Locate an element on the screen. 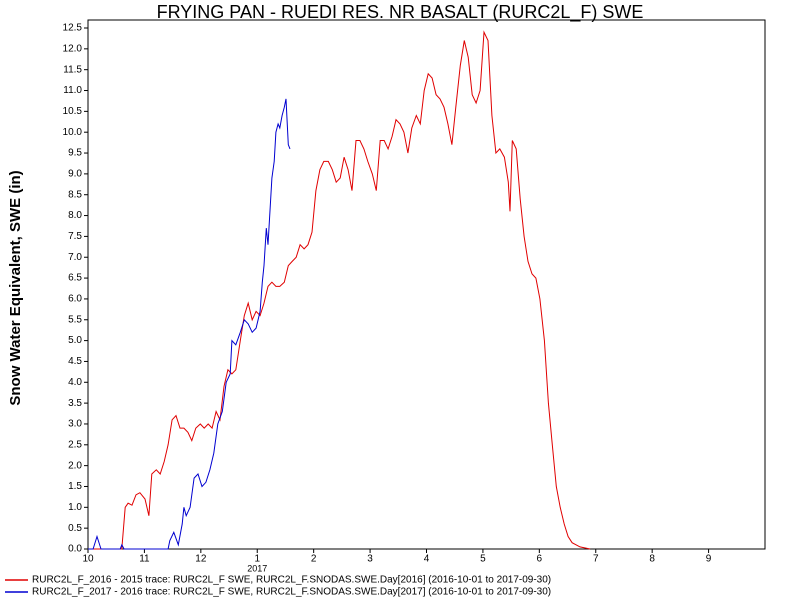 The width and height of the screenshot is (800, 600). y-tick-label: 1.0 is located at coordinates (75, 507).